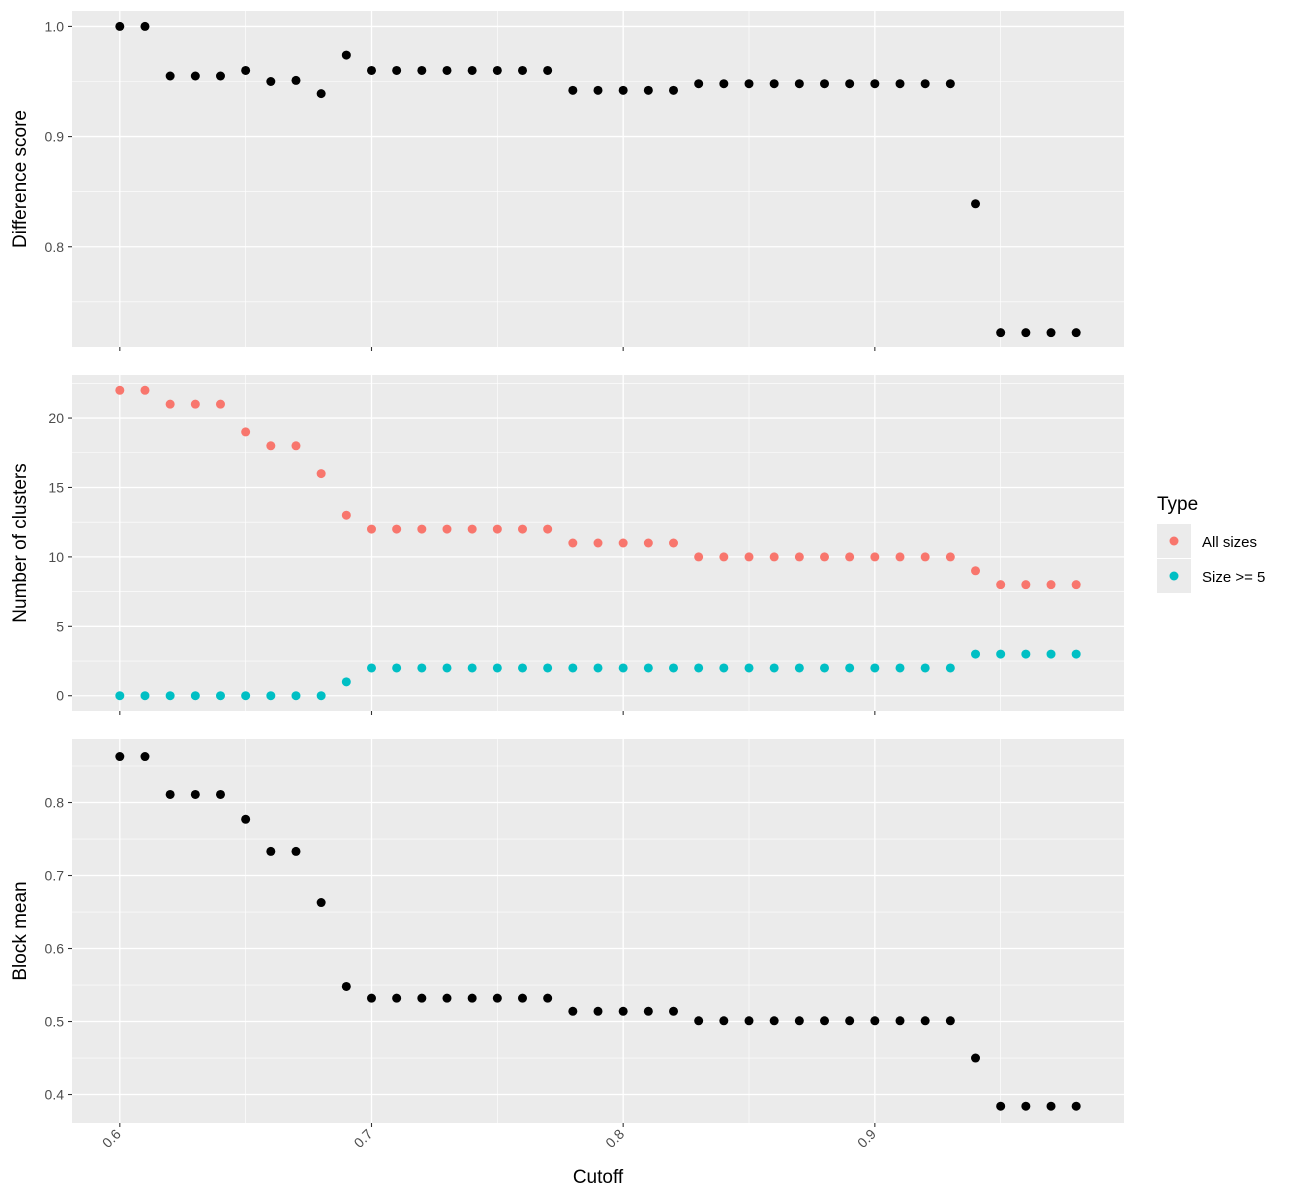 The width and height of the screenshot is (1300, 1200). What do you see at coordinates (20, 179) in the screenshot?
I see `y-axis-title-difference-score: Difference score` at bounding box center [20, 179].